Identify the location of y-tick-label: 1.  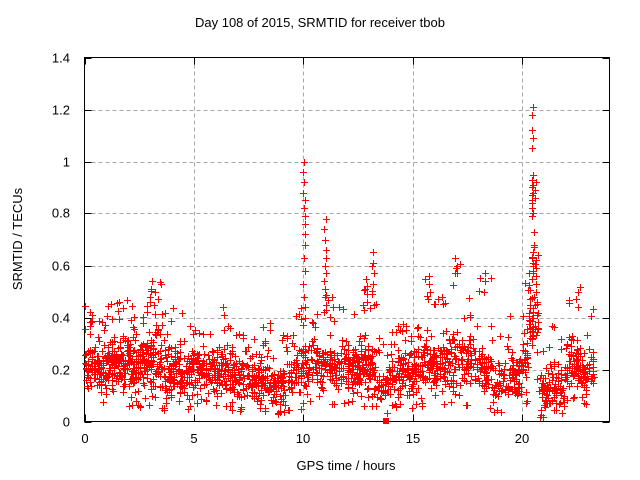
(66, 162).